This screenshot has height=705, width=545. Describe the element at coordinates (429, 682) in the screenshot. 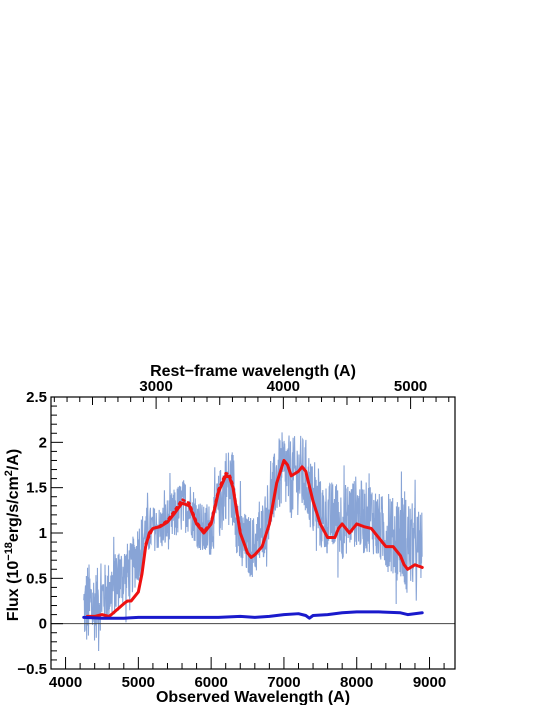

I see `x-tick-label: 9000` at that location.